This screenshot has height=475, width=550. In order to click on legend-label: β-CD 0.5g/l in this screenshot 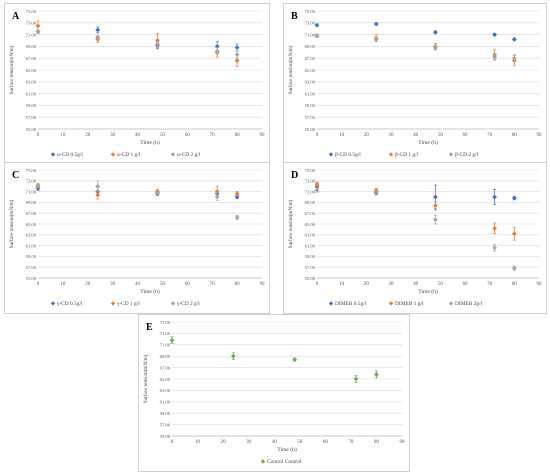, I will do `click(348, 155)`.